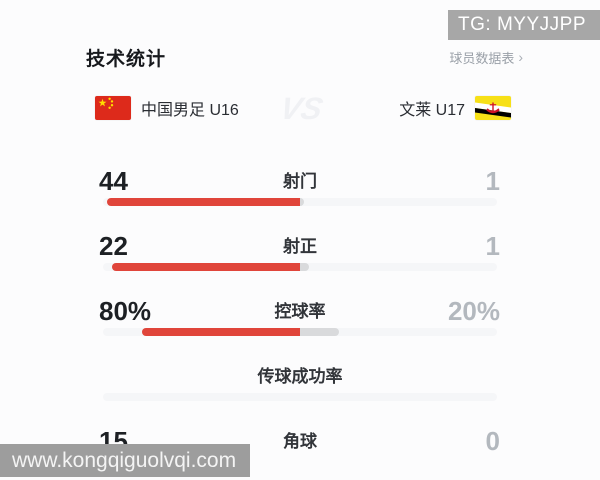  Describe the element at coordinates (125, 311) in the screenshot. I see `home-value: 80%` at that location.